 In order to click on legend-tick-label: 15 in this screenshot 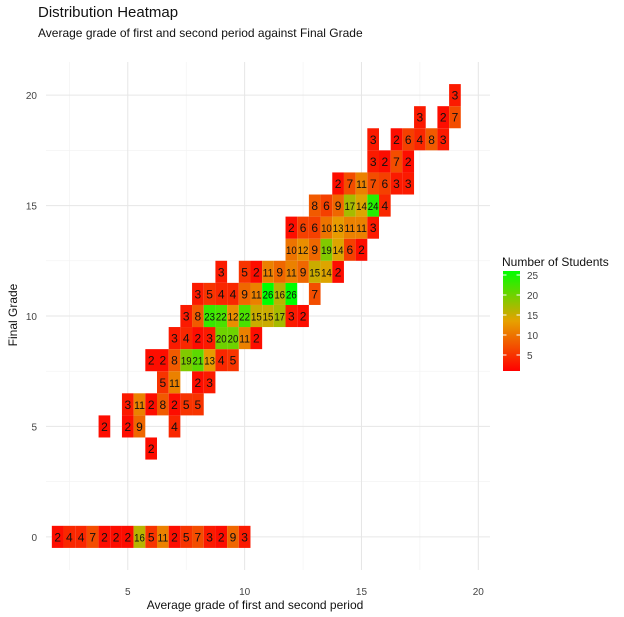, I will do `click(533, 316)`.